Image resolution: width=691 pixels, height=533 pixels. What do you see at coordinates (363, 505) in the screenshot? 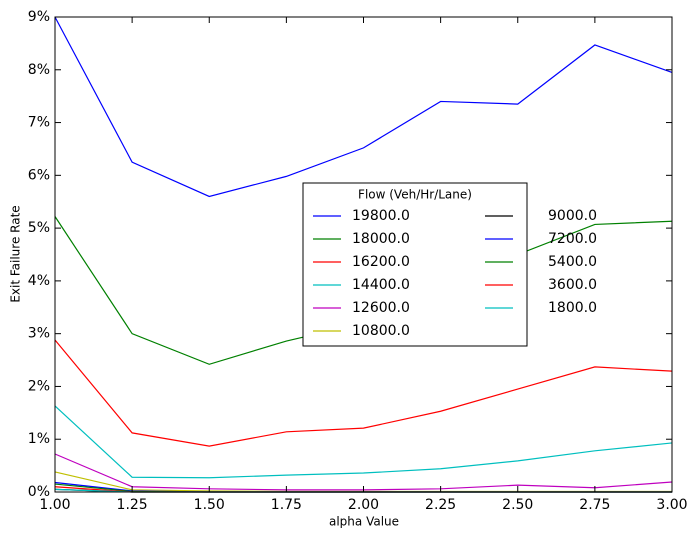
I see `x-tick-label: 2.00` at bounding box center [363, 505].